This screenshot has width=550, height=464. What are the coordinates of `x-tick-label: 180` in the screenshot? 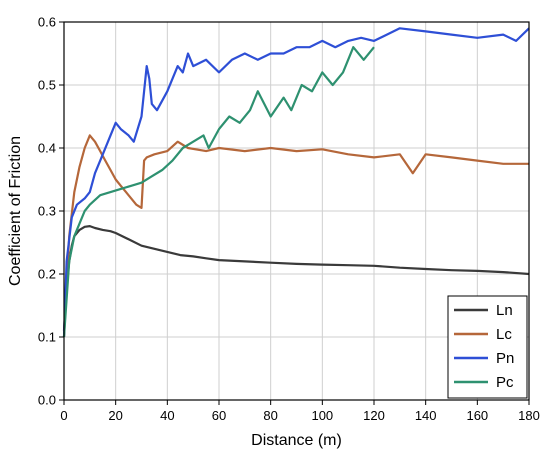 It's located at (529, 415).